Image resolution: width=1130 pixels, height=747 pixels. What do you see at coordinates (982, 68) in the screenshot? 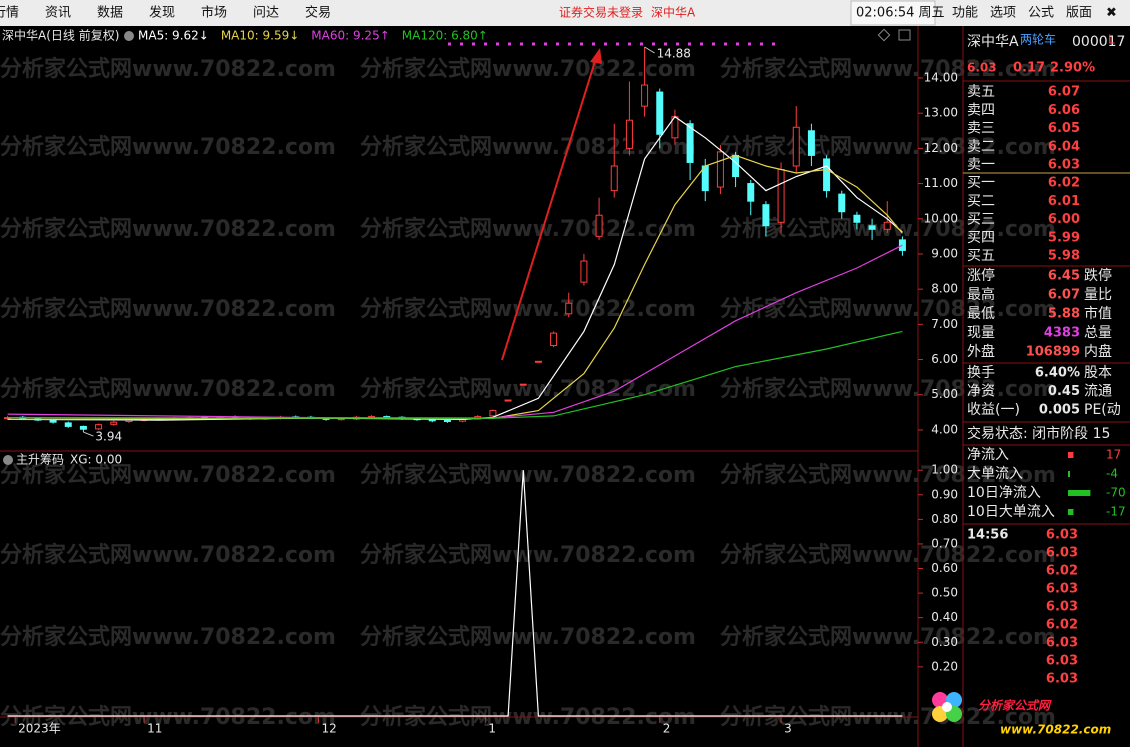
I see `last-price: 6.03` at bounding box center [982, 68].